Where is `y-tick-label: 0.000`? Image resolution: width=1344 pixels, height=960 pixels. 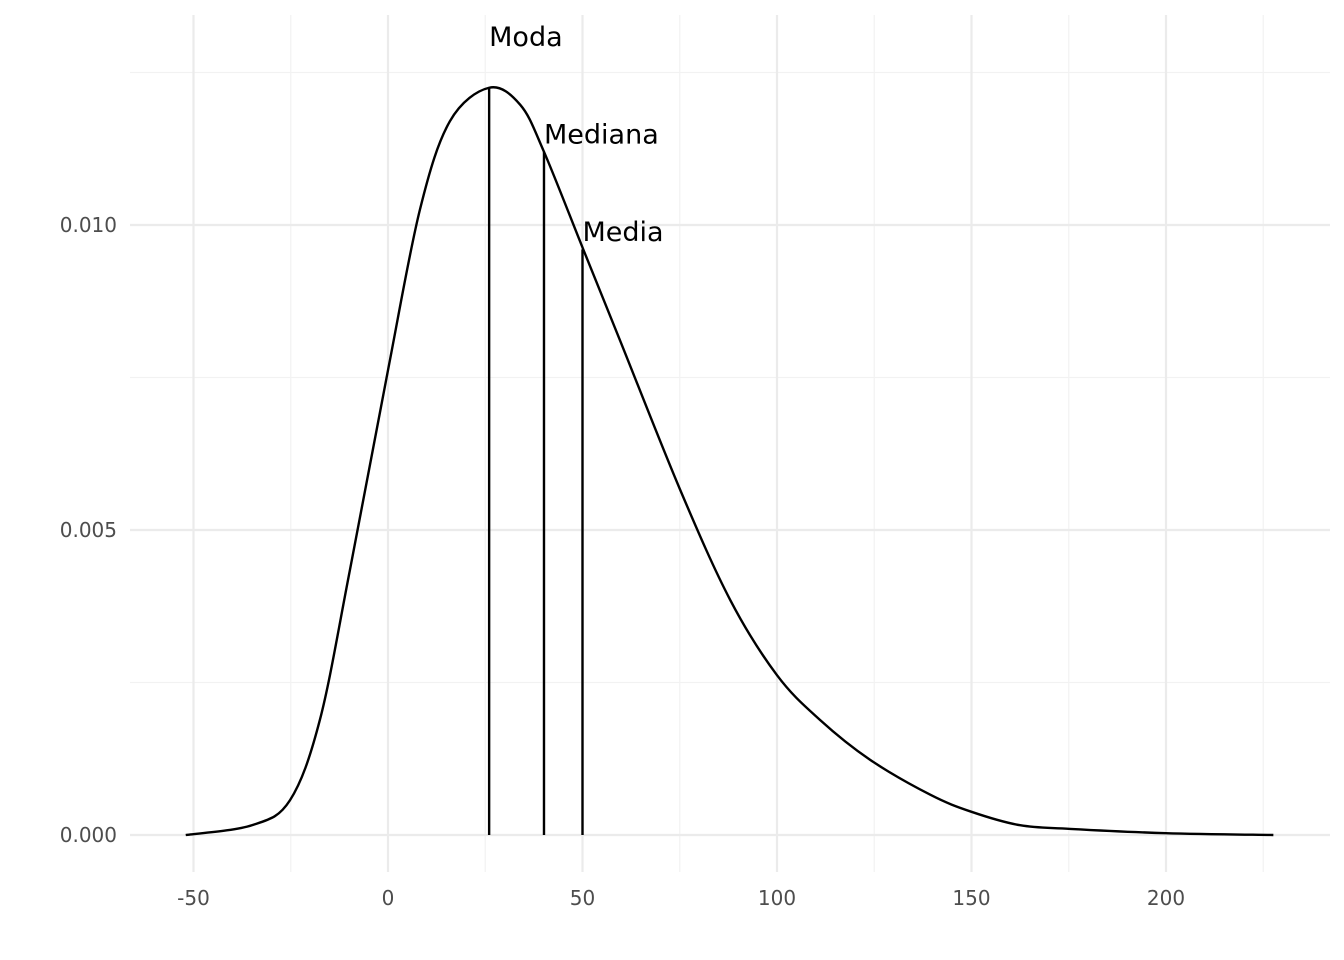
y-tick-label: 0.000 is located at coordinates (88, 835).